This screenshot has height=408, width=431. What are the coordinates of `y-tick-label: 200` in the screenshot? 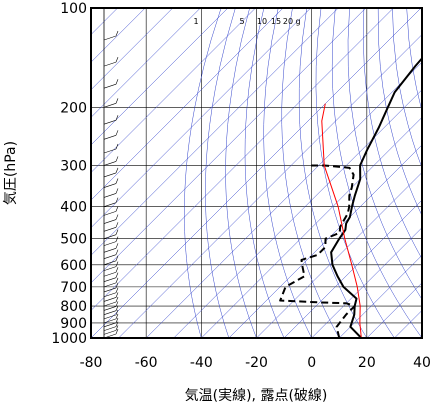 It's located at (73, 108).